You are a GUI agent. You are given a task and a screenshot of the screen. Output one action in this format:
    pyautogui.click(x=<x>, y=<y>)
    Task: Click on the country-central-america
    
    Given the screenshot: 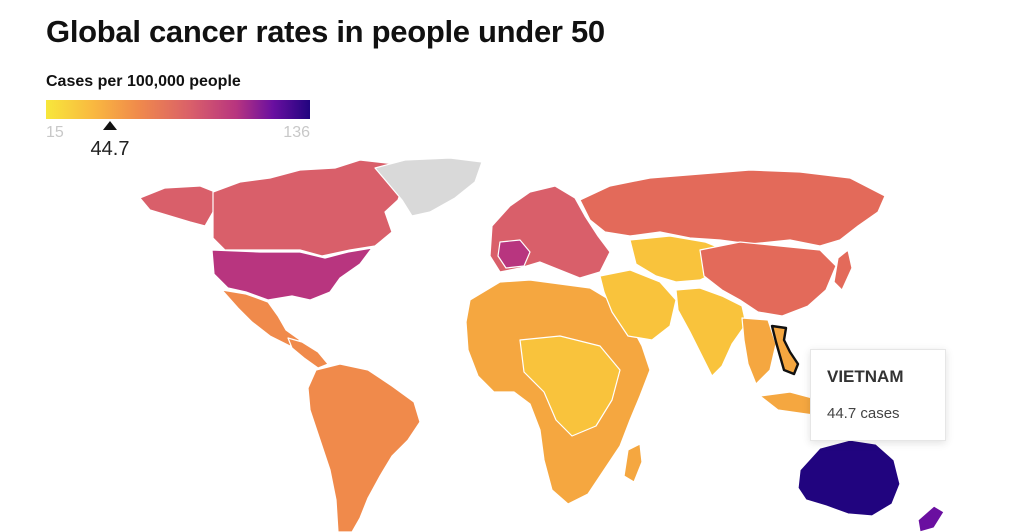 What is the action you would take?
    pyautogui.click(x=308, y=353)
    